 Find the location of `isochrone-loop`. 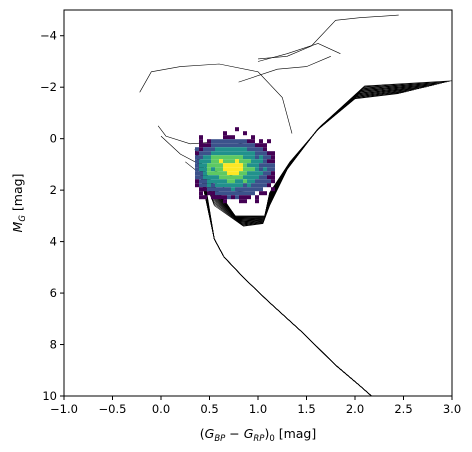

isochrone-loop is located at coordinates (328, 37).